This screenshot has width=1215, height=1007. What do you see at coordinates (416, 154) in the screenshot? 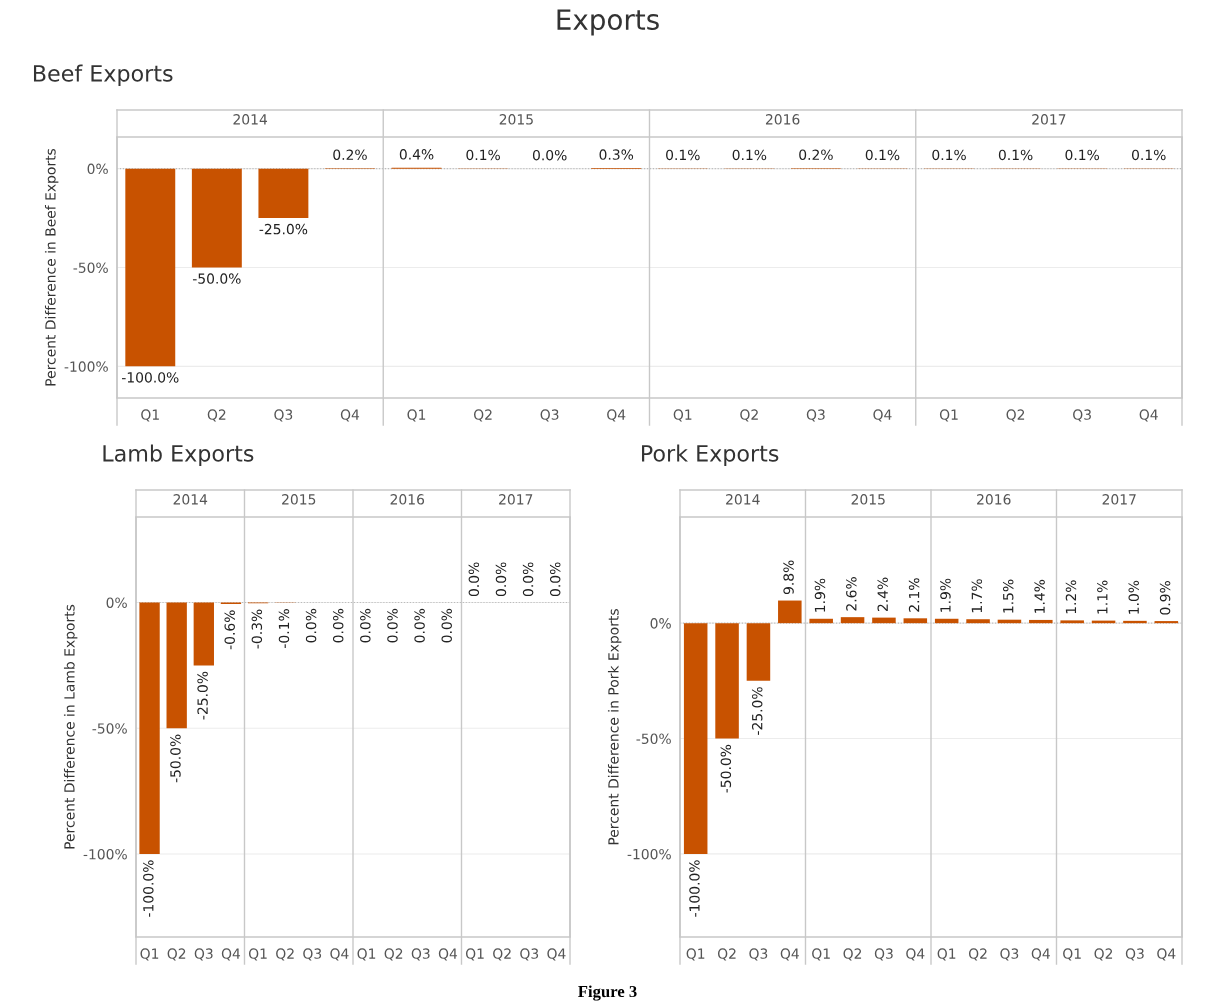
I see `data-label: 0.4%` at bounding box center [416, 154].